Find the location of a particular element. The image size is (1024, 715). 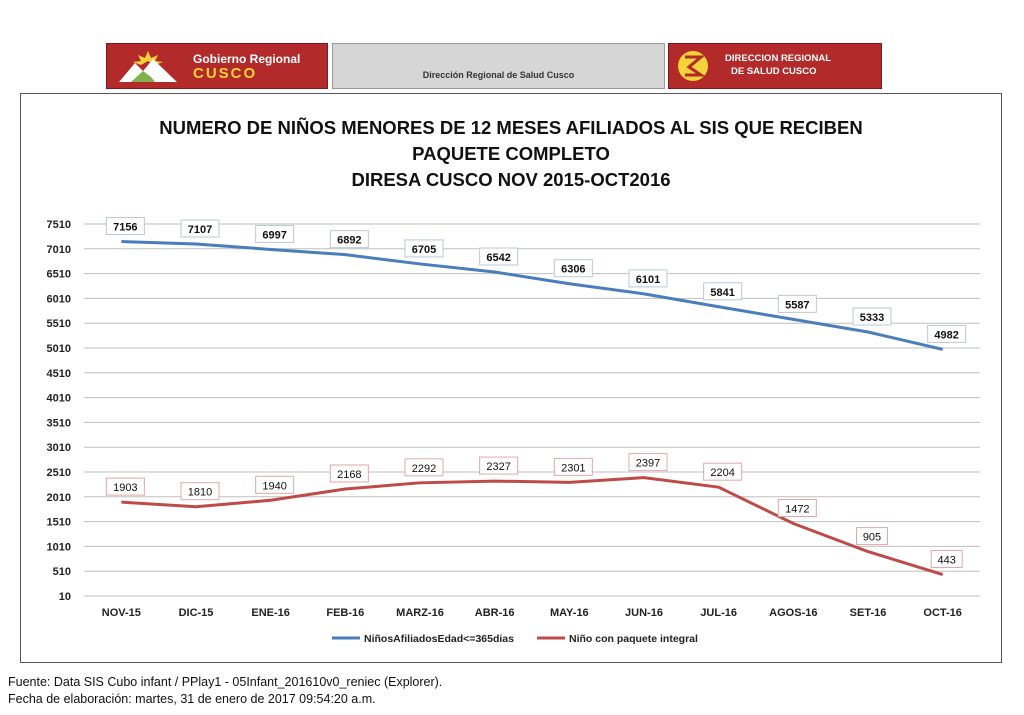

health-emblem-icon is located at coordinates (693, 66).